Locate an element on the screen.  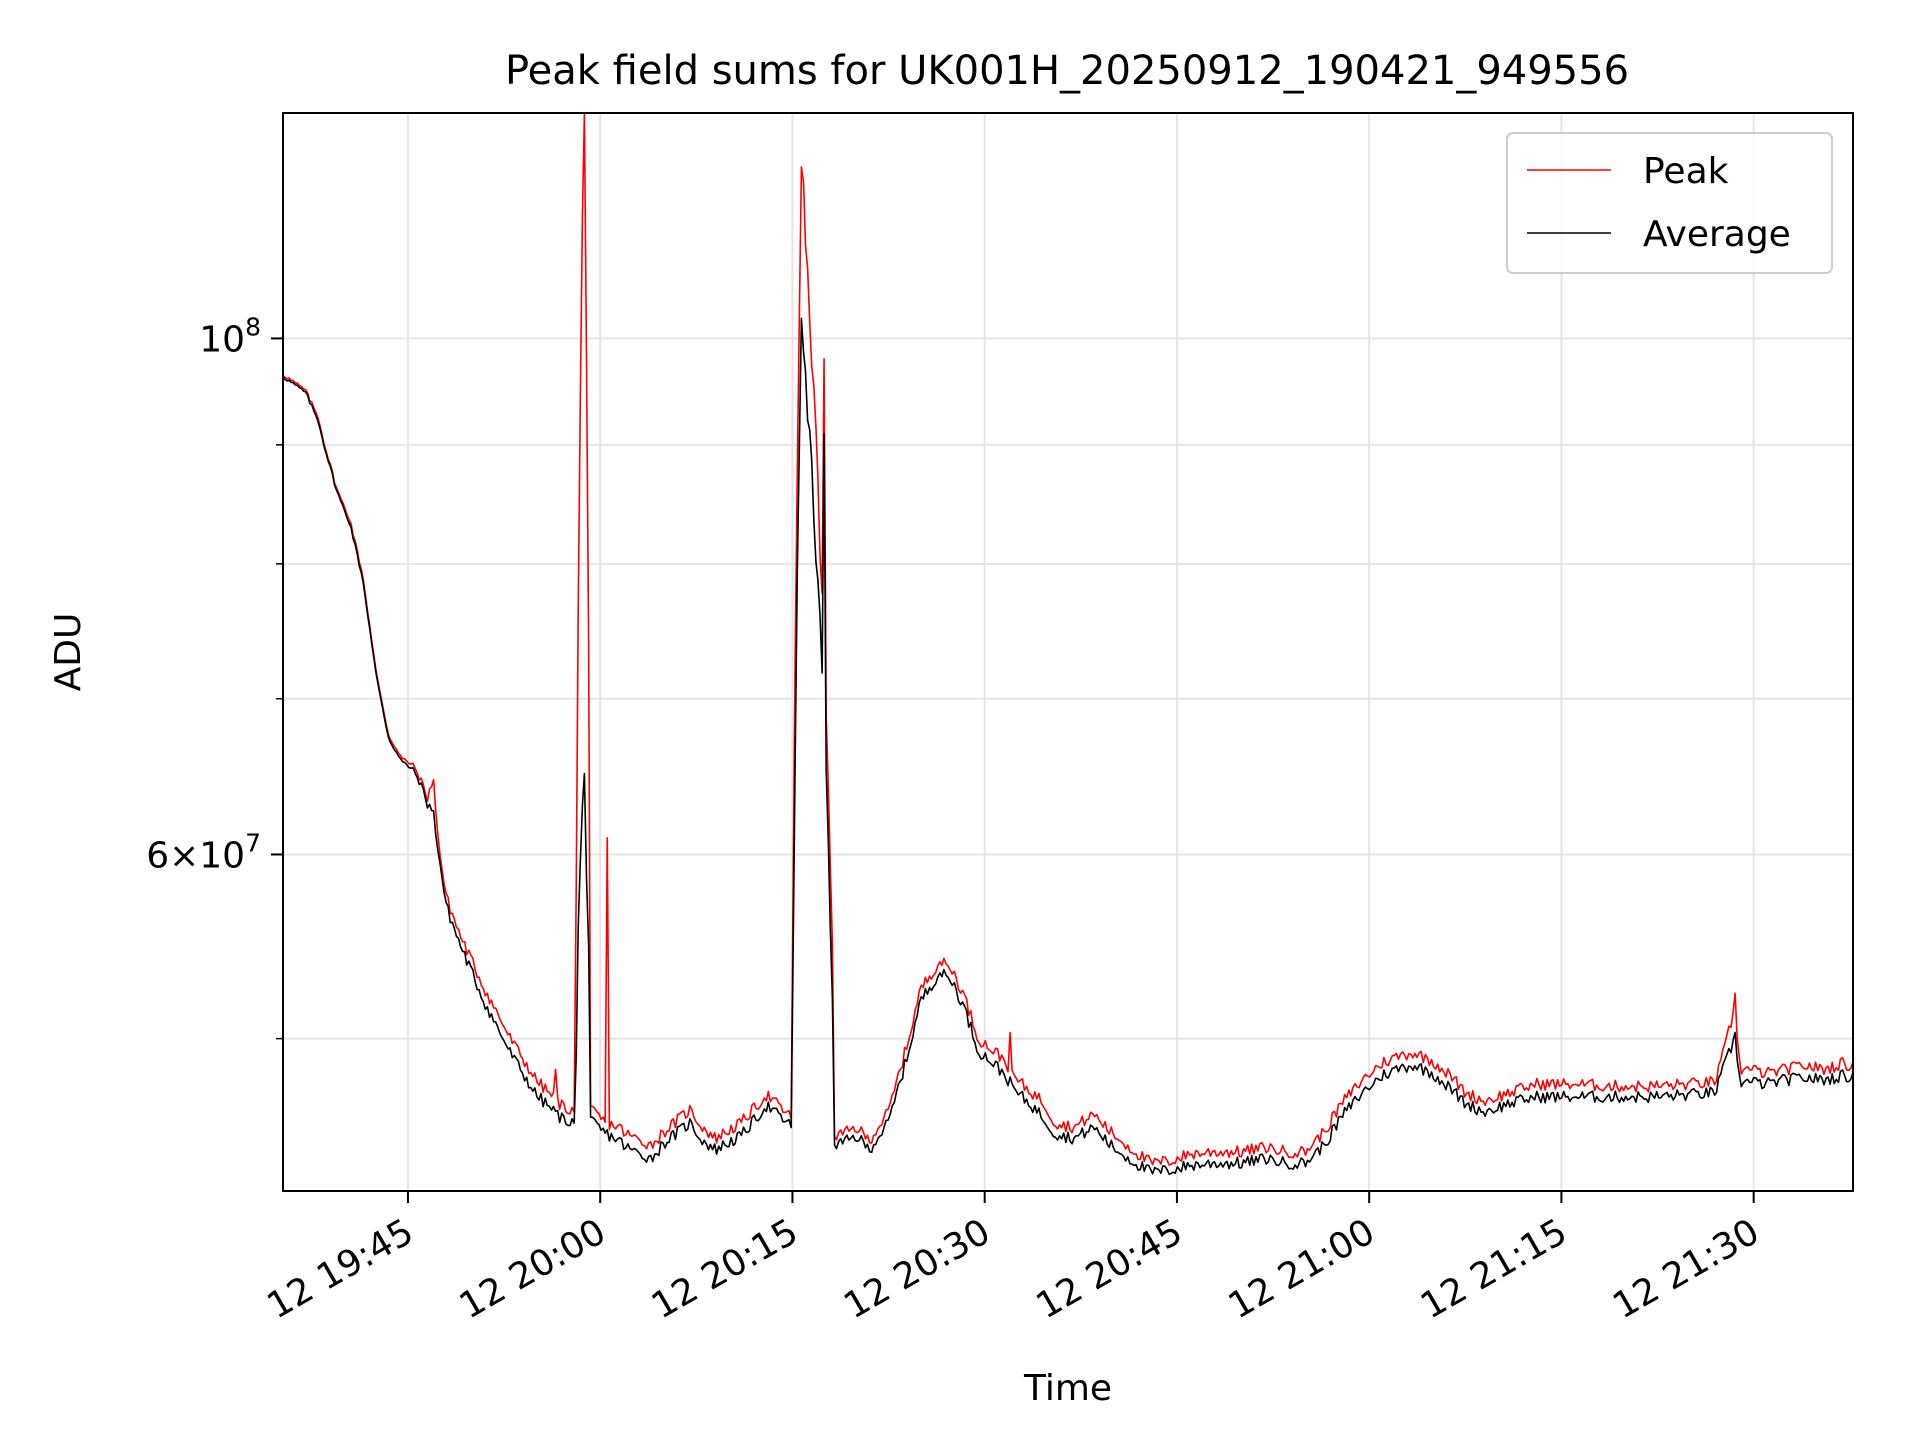
y-tick-label: 6×107 is located at coordinates (203, 852).